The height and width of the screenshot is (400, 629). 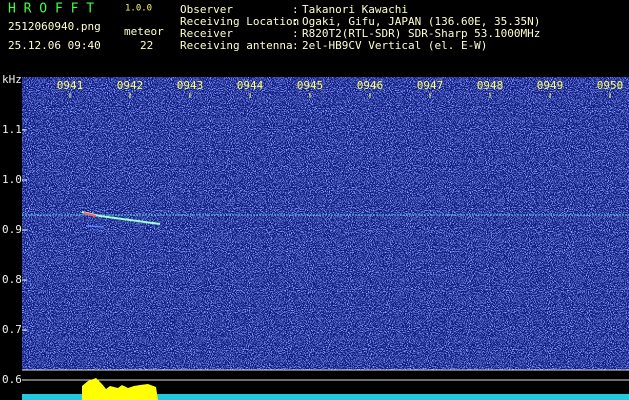 What do you see at coordinates (250, 85) in the screenshot?
I see `time-label: 0944` at bounding box center [250, 85].